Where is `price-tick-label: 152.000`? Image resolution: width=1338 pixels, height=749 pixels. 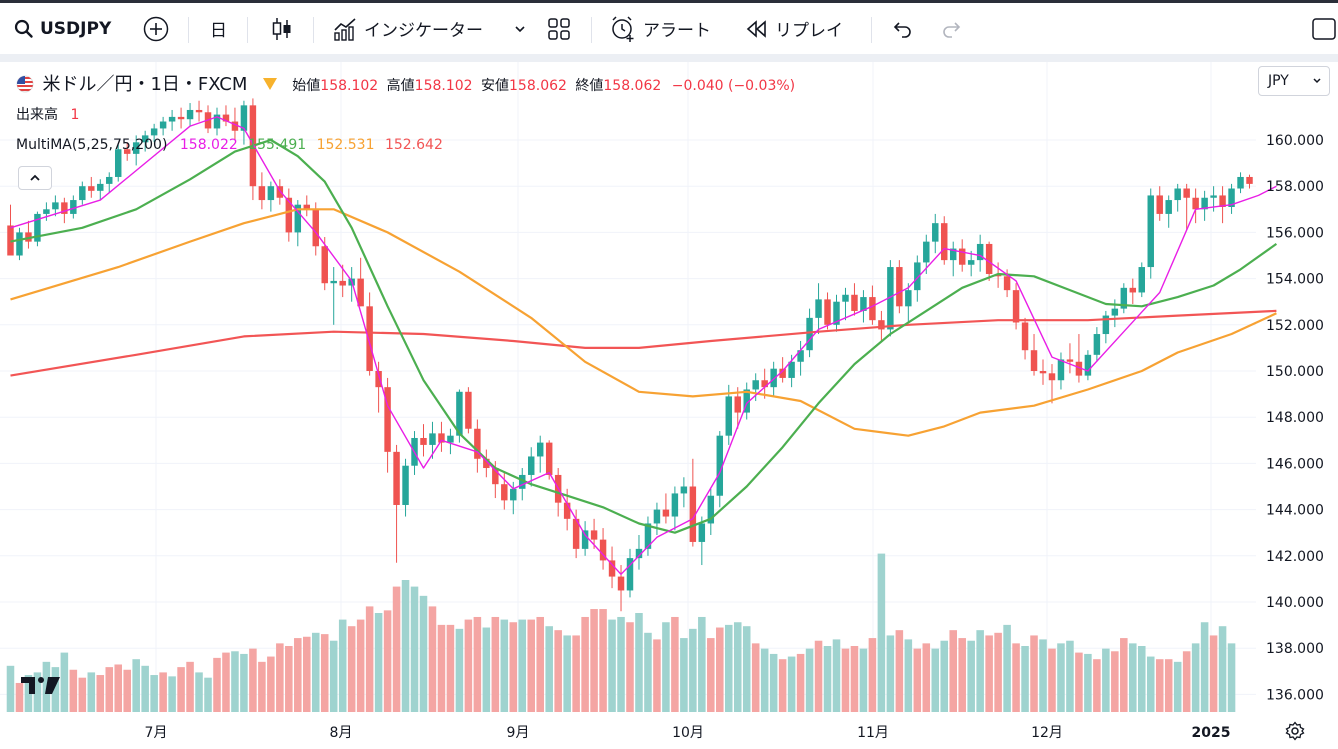
price-tick-label: 152.000 is located at coordinates (1295, 326).